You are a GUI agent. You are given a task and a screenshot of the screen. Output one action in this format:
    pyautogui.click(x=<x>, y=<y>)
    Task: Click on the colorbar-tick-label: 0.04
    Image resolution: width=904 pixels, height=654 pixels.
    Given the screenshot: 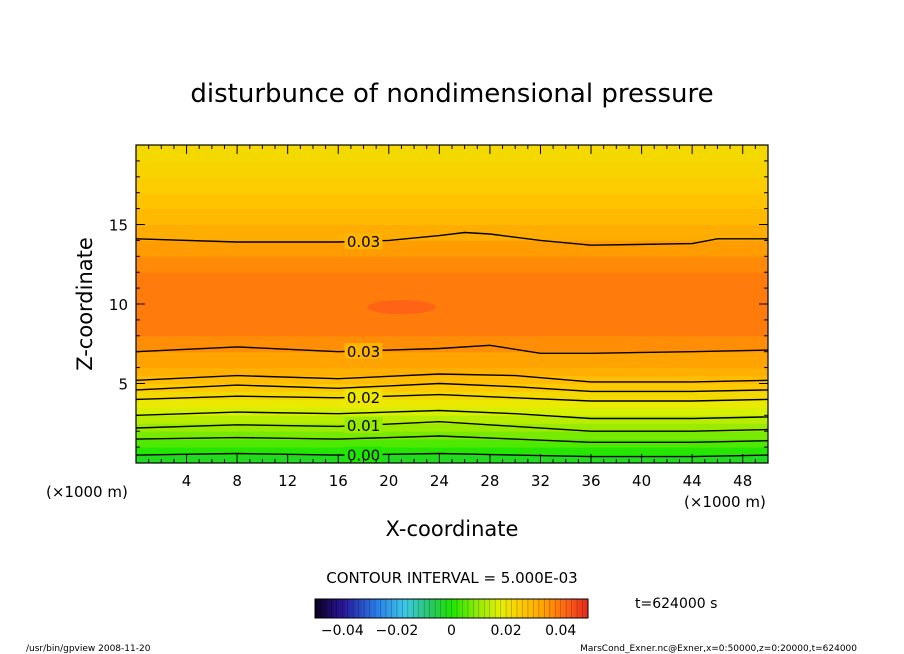 What is the action you would take?
    pyautogui.click(x=560, y=631)
    